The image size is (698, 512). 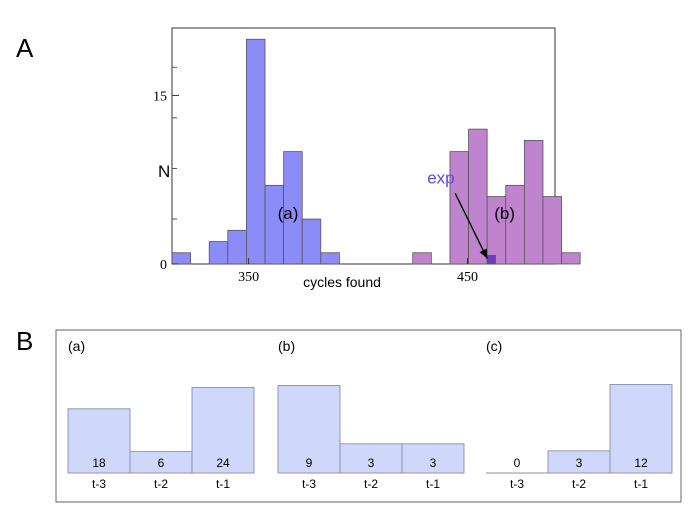 I want to click on subchart-value-label: 0, so click(x=517, y=463).